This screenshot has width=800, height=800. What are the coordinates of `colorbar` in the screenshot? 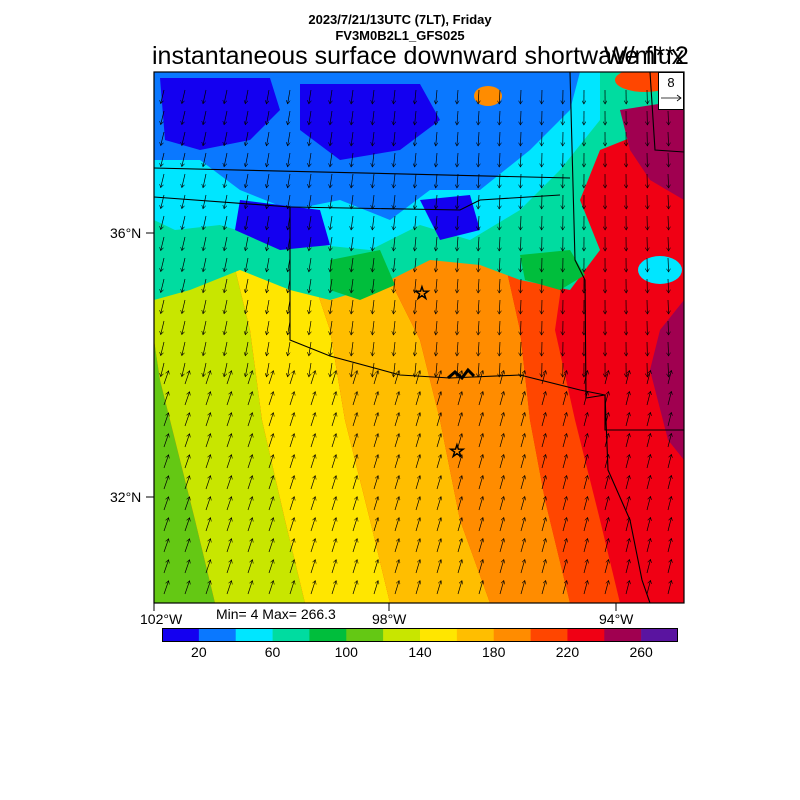 It's located at (420, 635).